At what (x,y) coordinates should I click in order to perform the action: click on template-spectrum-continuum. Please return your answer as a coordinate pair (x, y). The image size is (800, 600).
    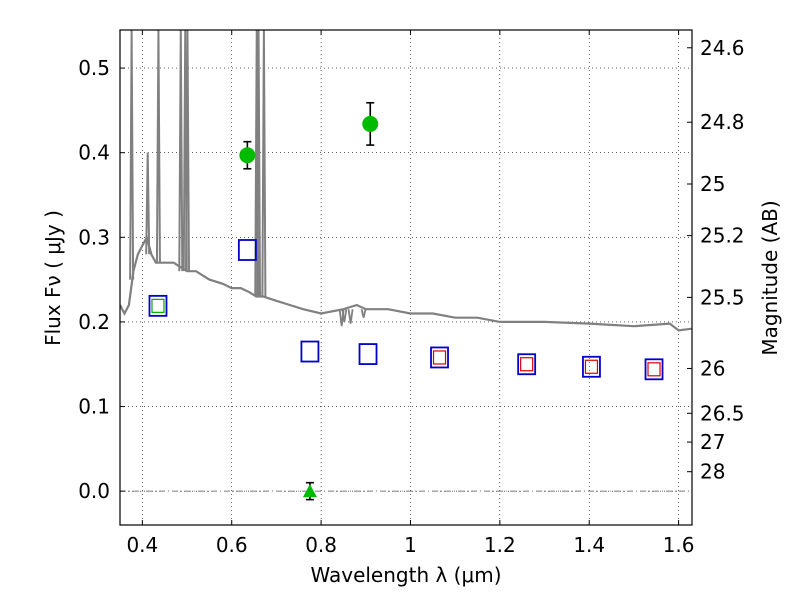
    Looking at the image, I should click on (406, 283).